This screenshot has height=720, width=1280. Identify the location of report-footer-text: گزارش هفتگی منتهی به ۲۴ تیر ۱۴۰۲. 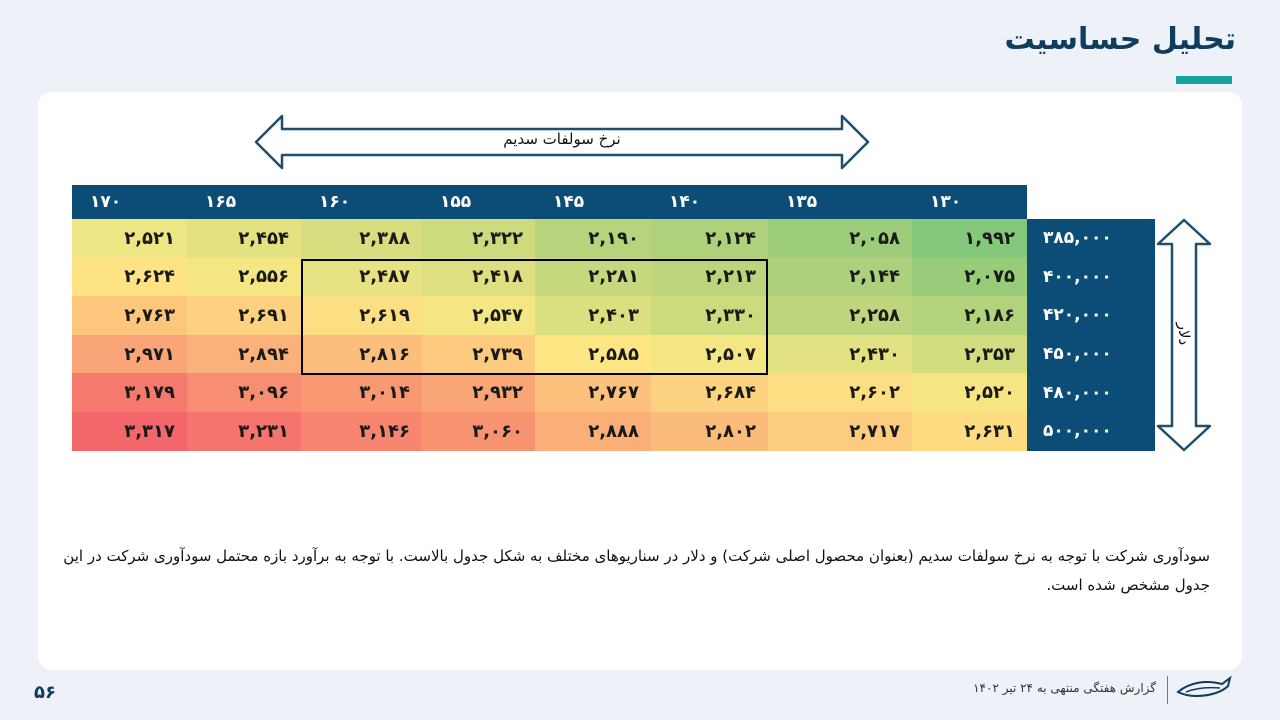
(1064, 688).